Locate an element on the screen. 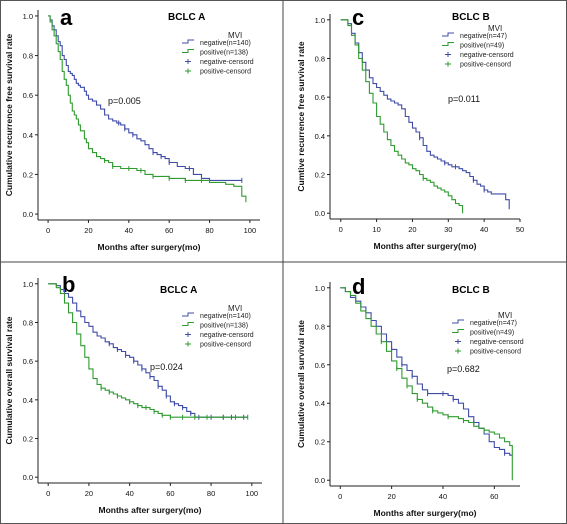  panel-letter: a is located at coordinates (66, 17).